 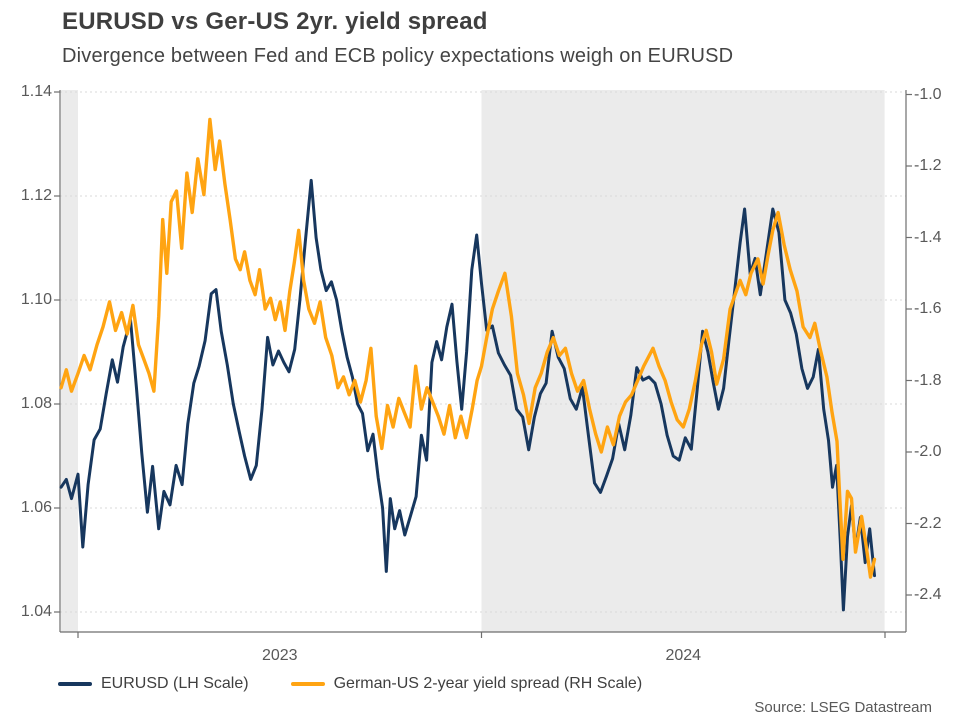 What do you see at coordinates (928, 308) in the screenshot?
I see `right-axis-label--1.6: -1.6` at bounding box center [928, 308].